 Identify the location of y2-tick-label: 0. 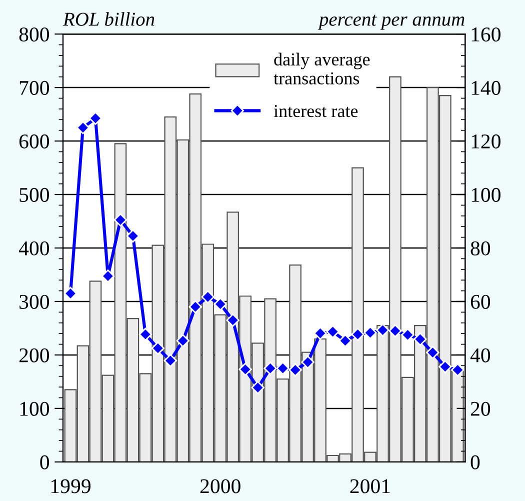
(475, 462).